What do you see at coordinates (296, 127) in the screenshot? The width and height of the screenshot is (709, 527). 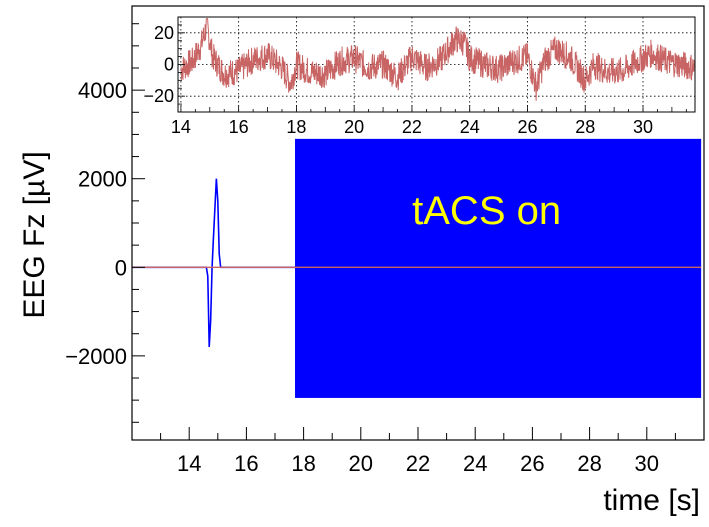 I see `inset-x-tick-label: 18` at bounding box center [296, 127].